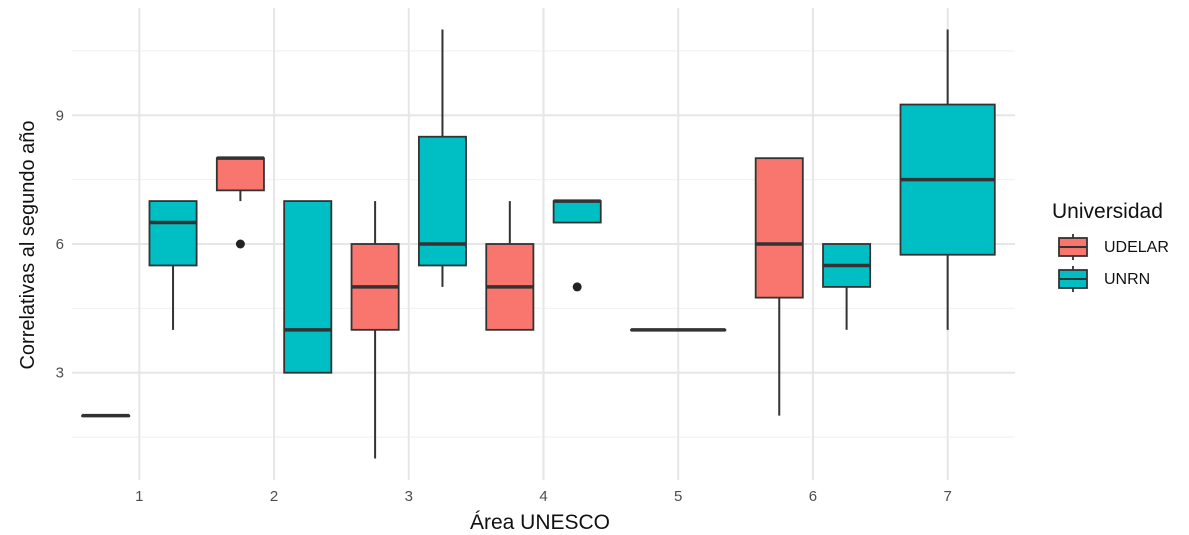 This screenshot has width=1189, height=535. I want to click on legend-label: UNRN, so click(1127, 279).